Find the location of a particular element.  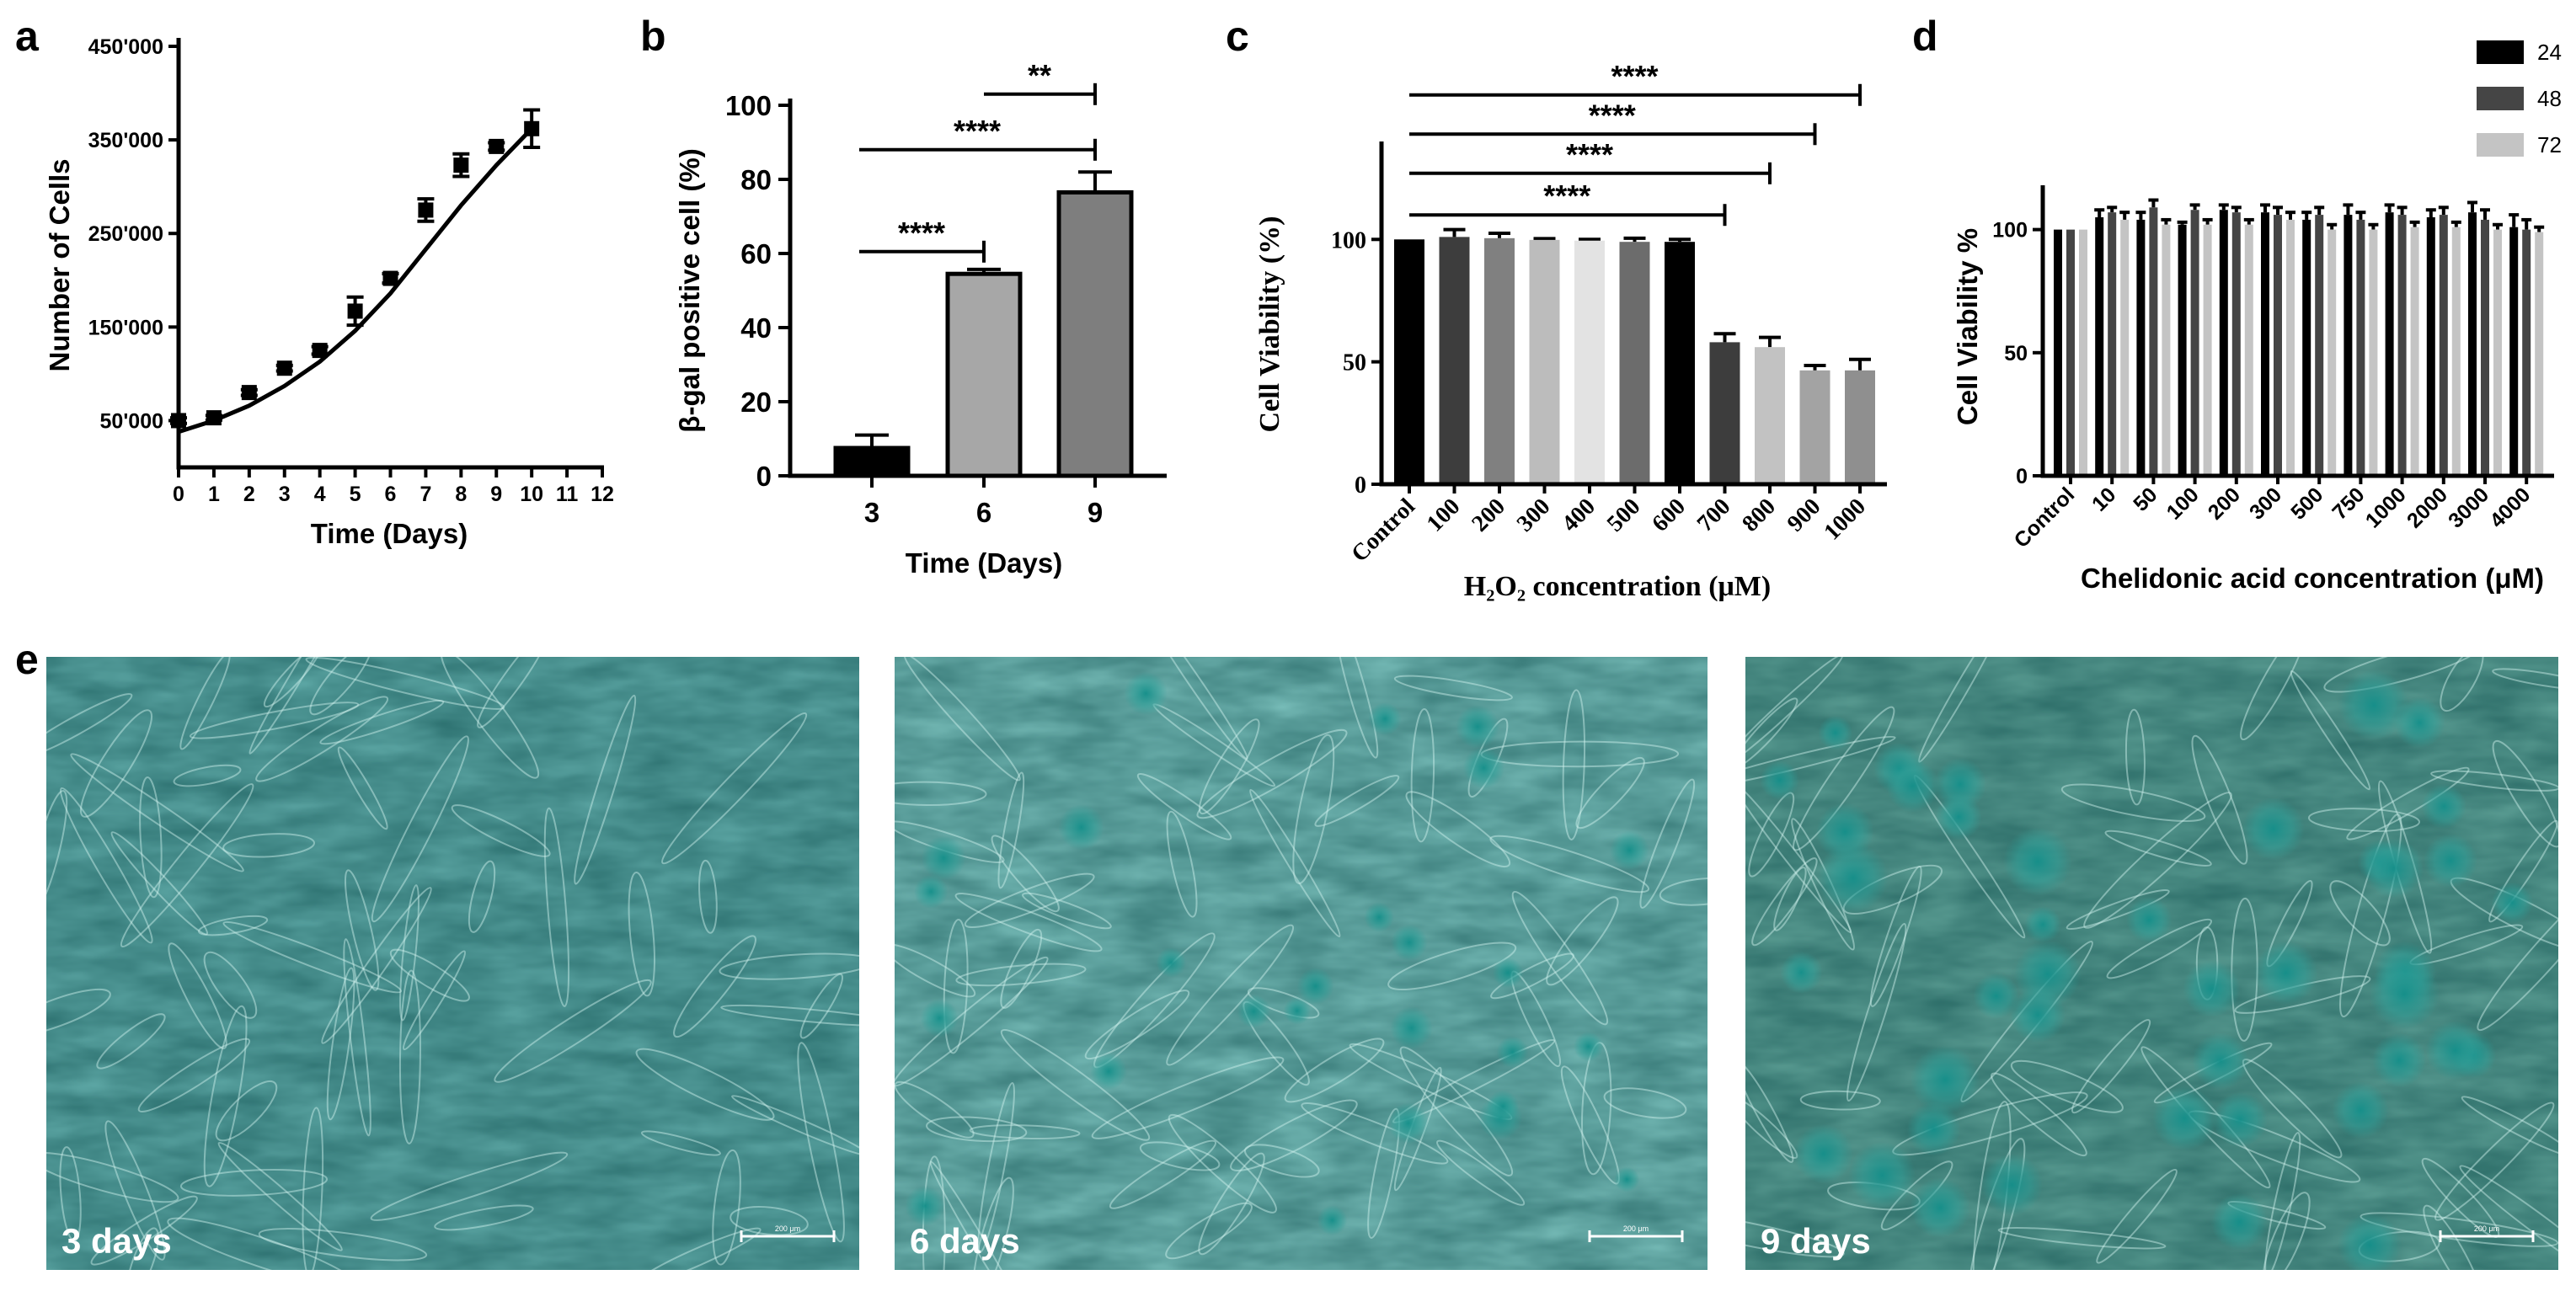

chart-b-xtick-label: 9 is located at coordinates (1095, 512).